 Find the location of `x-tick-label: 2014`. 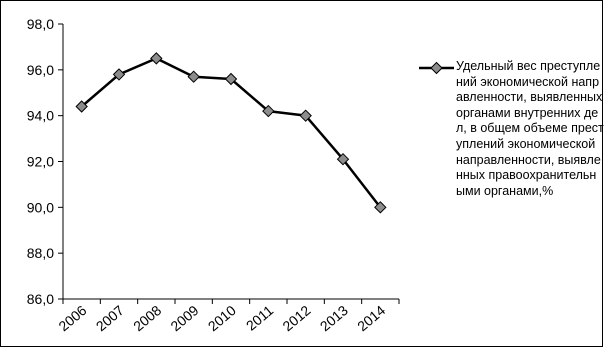

x-tick-label: 2014 is located at coordinates (371, 318).